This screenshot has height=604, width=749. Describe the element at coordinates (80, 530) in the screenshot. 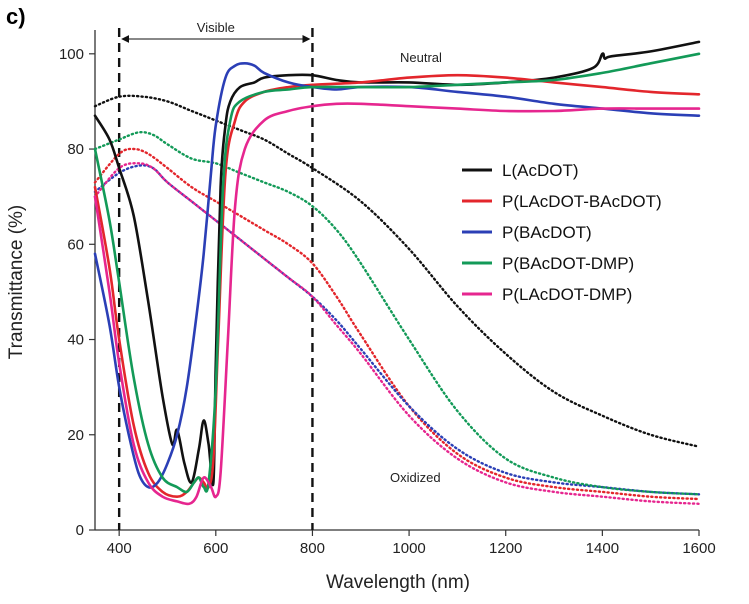

I see `y-tick-label: 0` at that location.